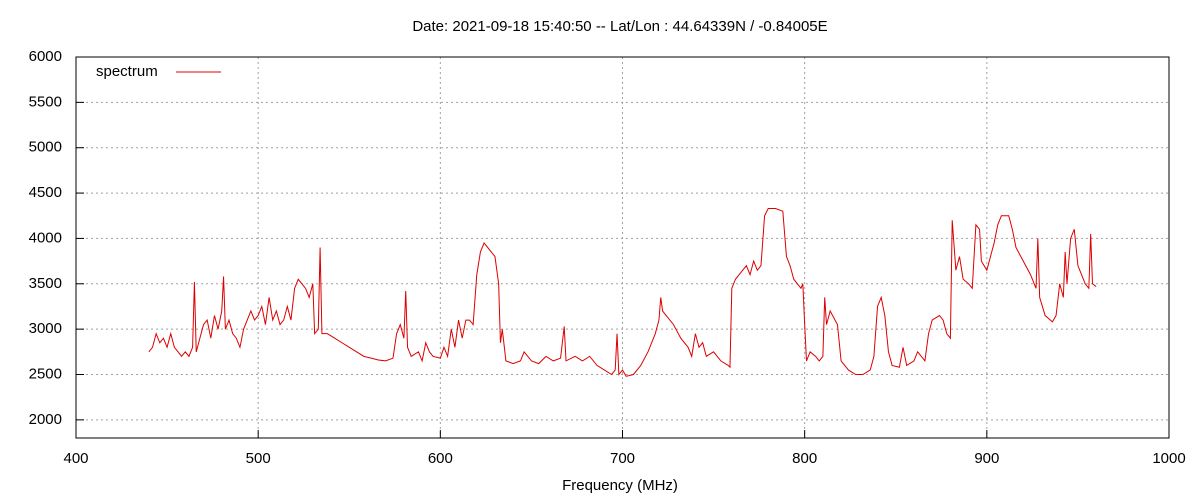  I want to click on x-tick-label: 400, so click(75, 458).